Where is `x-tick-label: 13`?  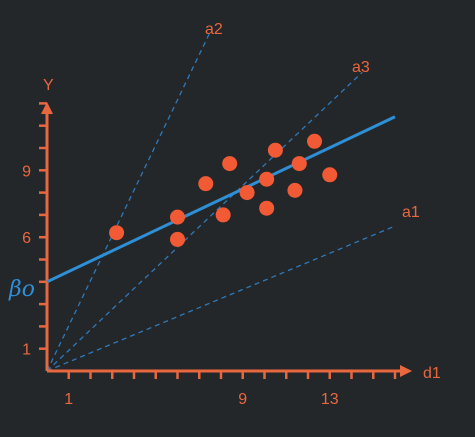 x-tick-label: 13 is located at coordinates (330, 399).